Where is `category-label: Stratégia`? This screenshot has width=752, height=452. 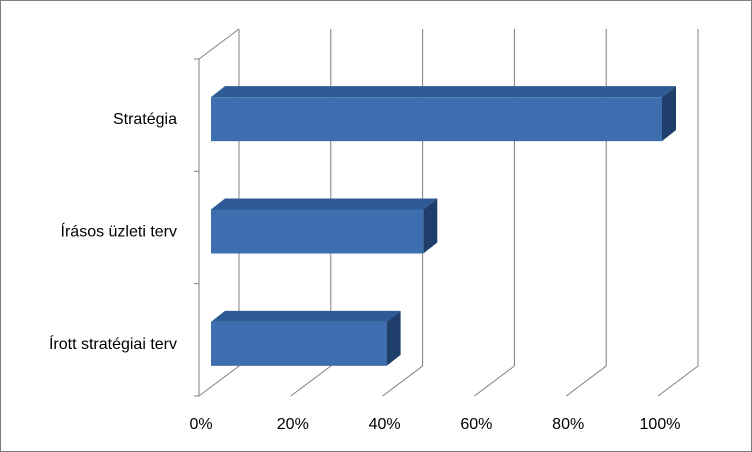
category-label: Stratégia is located at coordinates (145, 119).